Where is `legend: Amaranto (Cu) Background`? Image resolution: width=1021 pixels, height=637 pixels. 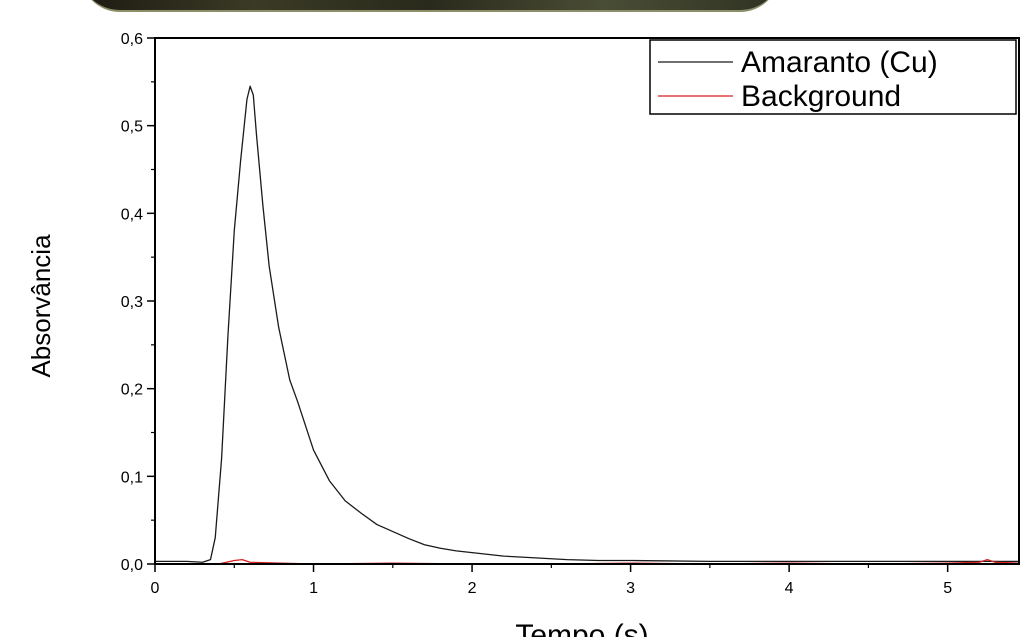
legend: Amaranto (Cu) Background is located at coordinates (833, 77).